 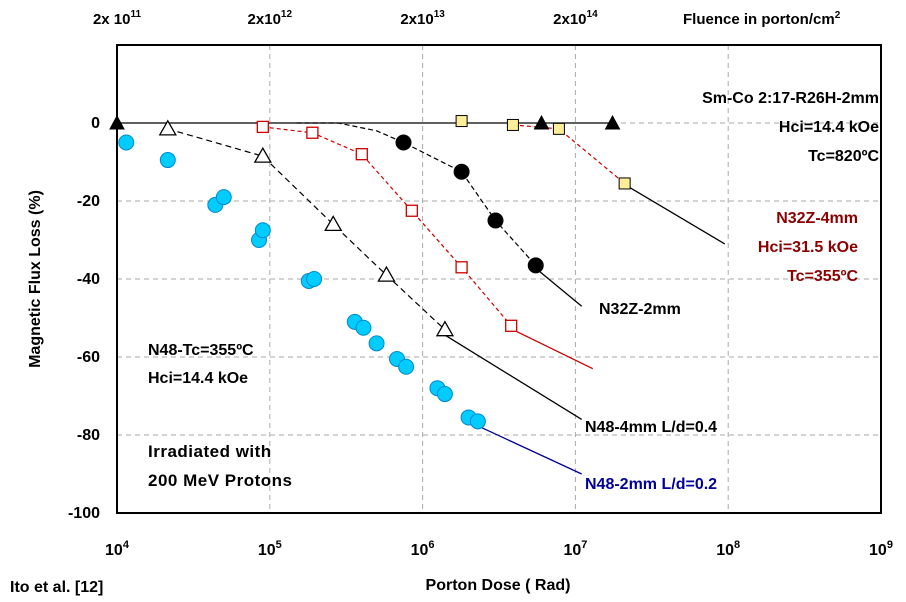 What do you see at coordinates (198, 378) in the screenshot?
I see `n48-label-2: Hci=14.4 kOe` at bounding box center [198, 378].